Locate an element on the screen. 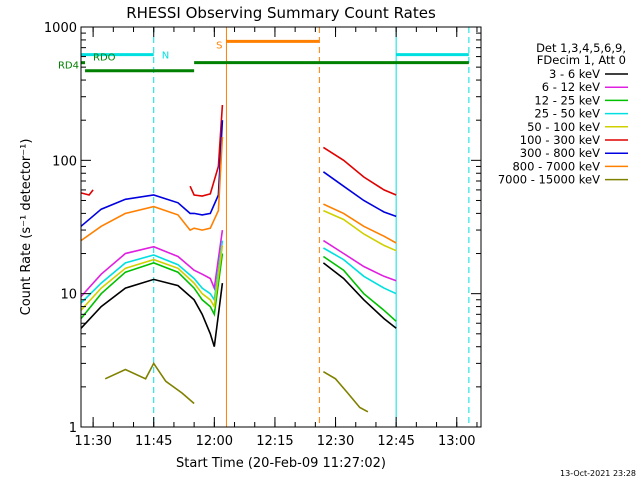  legend-label-12-25-kev: 12 - 25 keV is located at coordinates (567, 100).